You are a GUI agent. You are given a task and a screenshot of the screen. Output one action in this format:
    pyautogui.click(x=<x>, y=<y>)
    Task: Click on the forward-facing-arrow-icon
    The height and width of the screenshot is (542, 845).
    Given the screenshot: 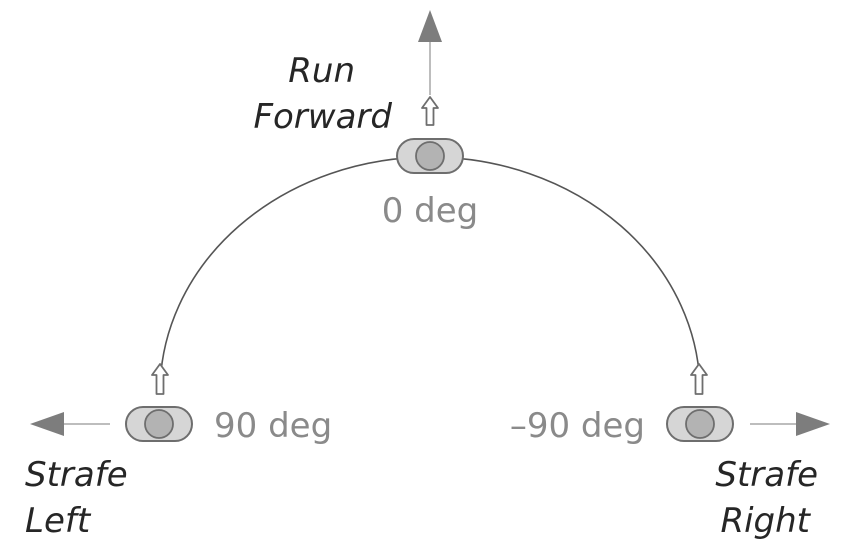 What is the action you would take?
    pyautogui.click(x=430, y=111)
    